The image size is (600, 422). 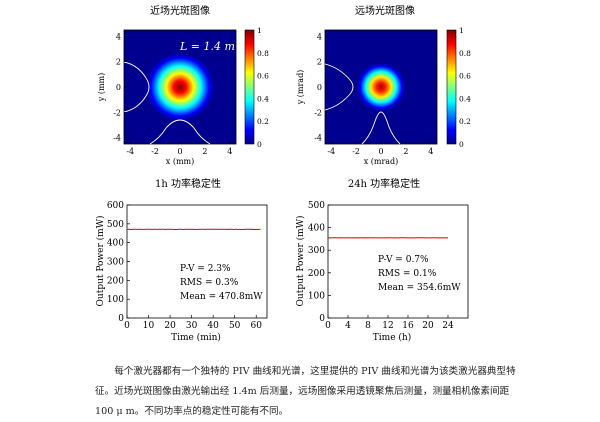 I want to click on far-field-x-ticks: -4 -2 0 2 4, so click(x=380, y=148).